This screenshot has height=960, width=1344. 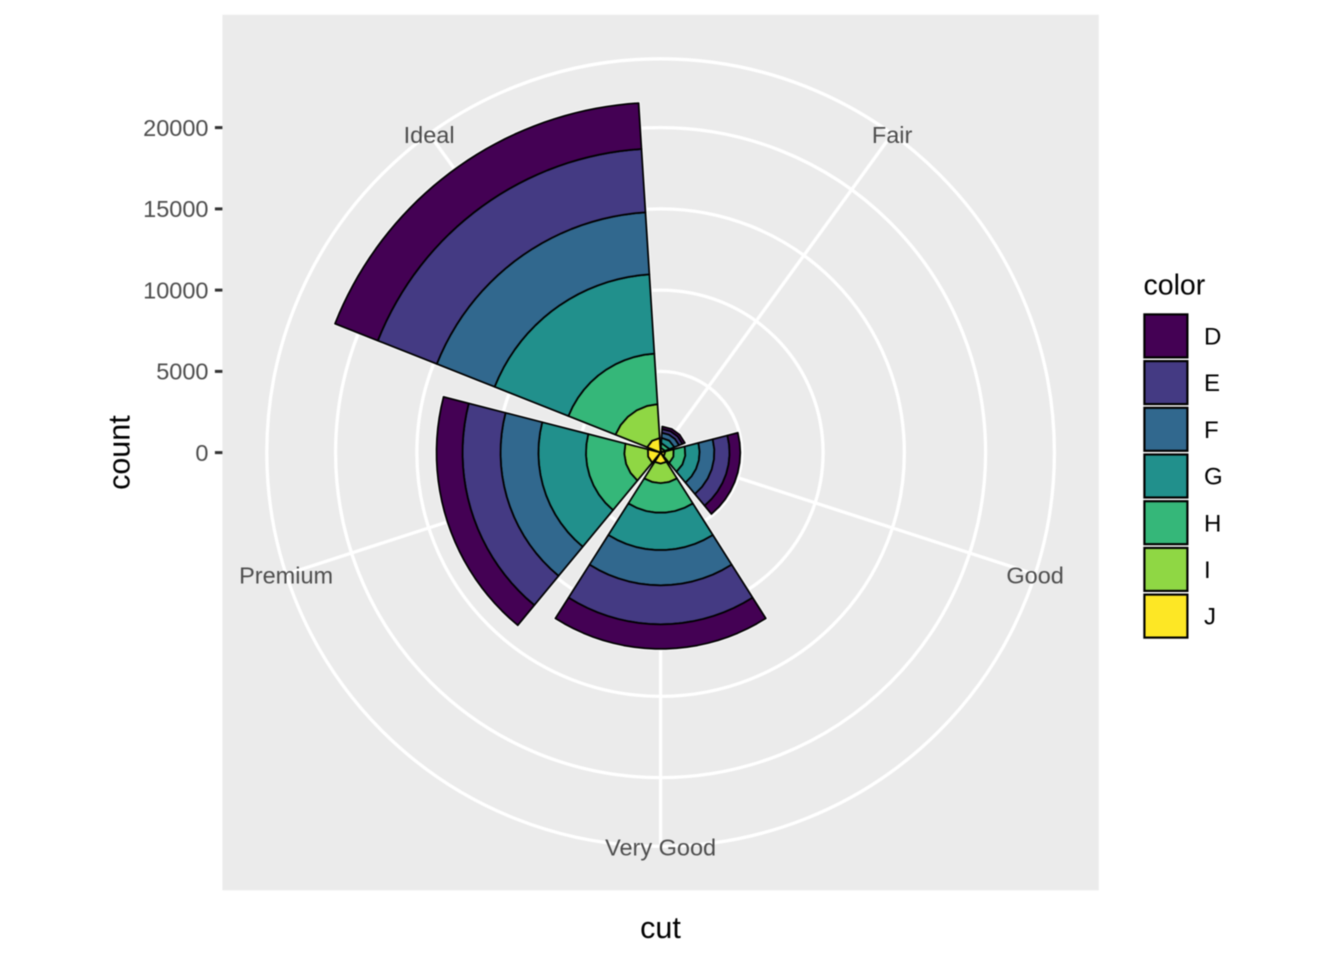 I want to click on svg-text: I, so click(x=1207, y=570).